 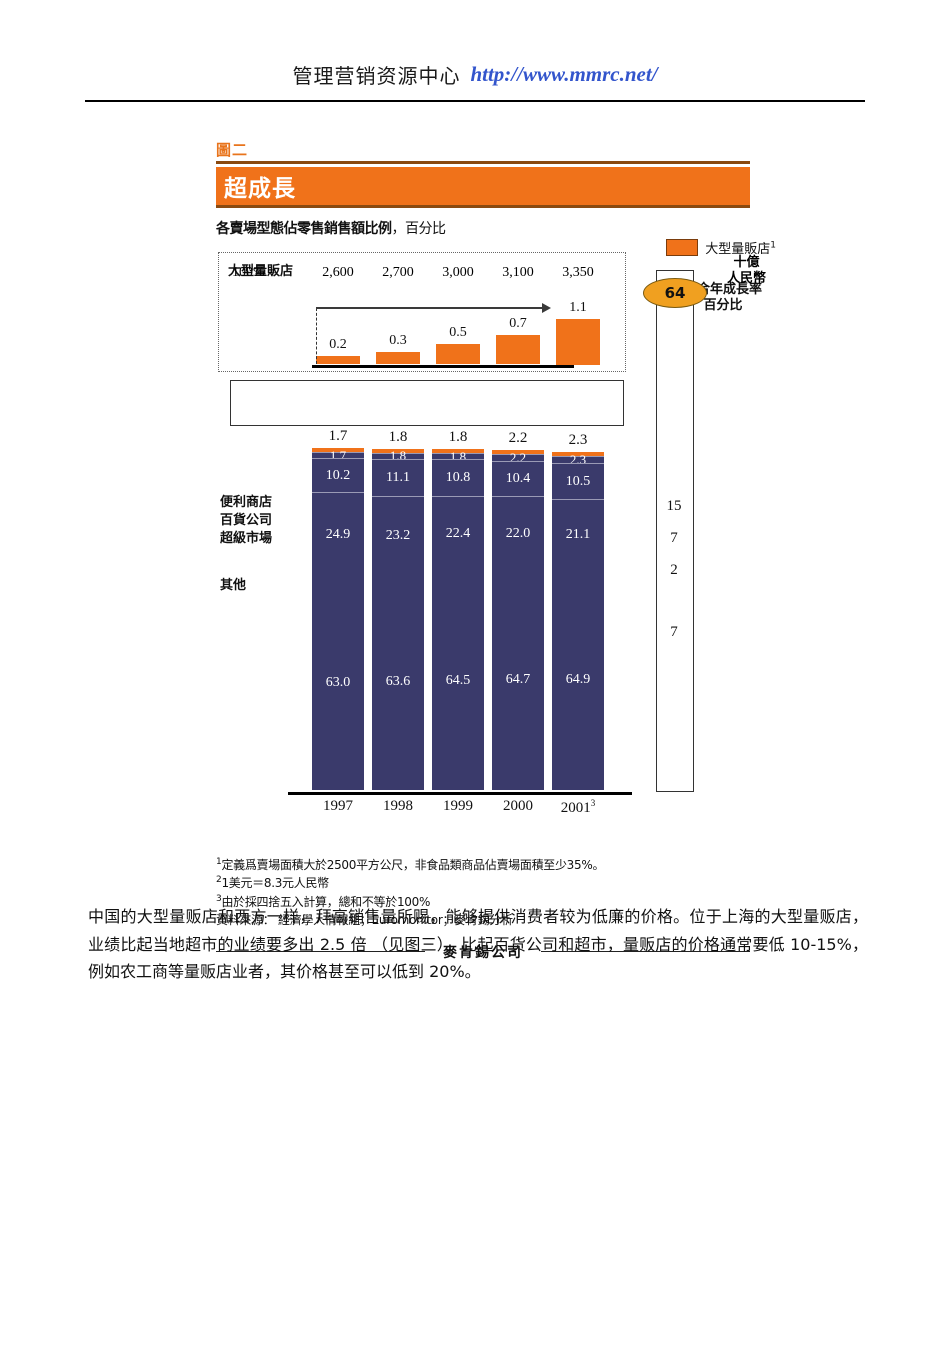 I want to click on totals-value: 2,600, so click(x=338, y=272).